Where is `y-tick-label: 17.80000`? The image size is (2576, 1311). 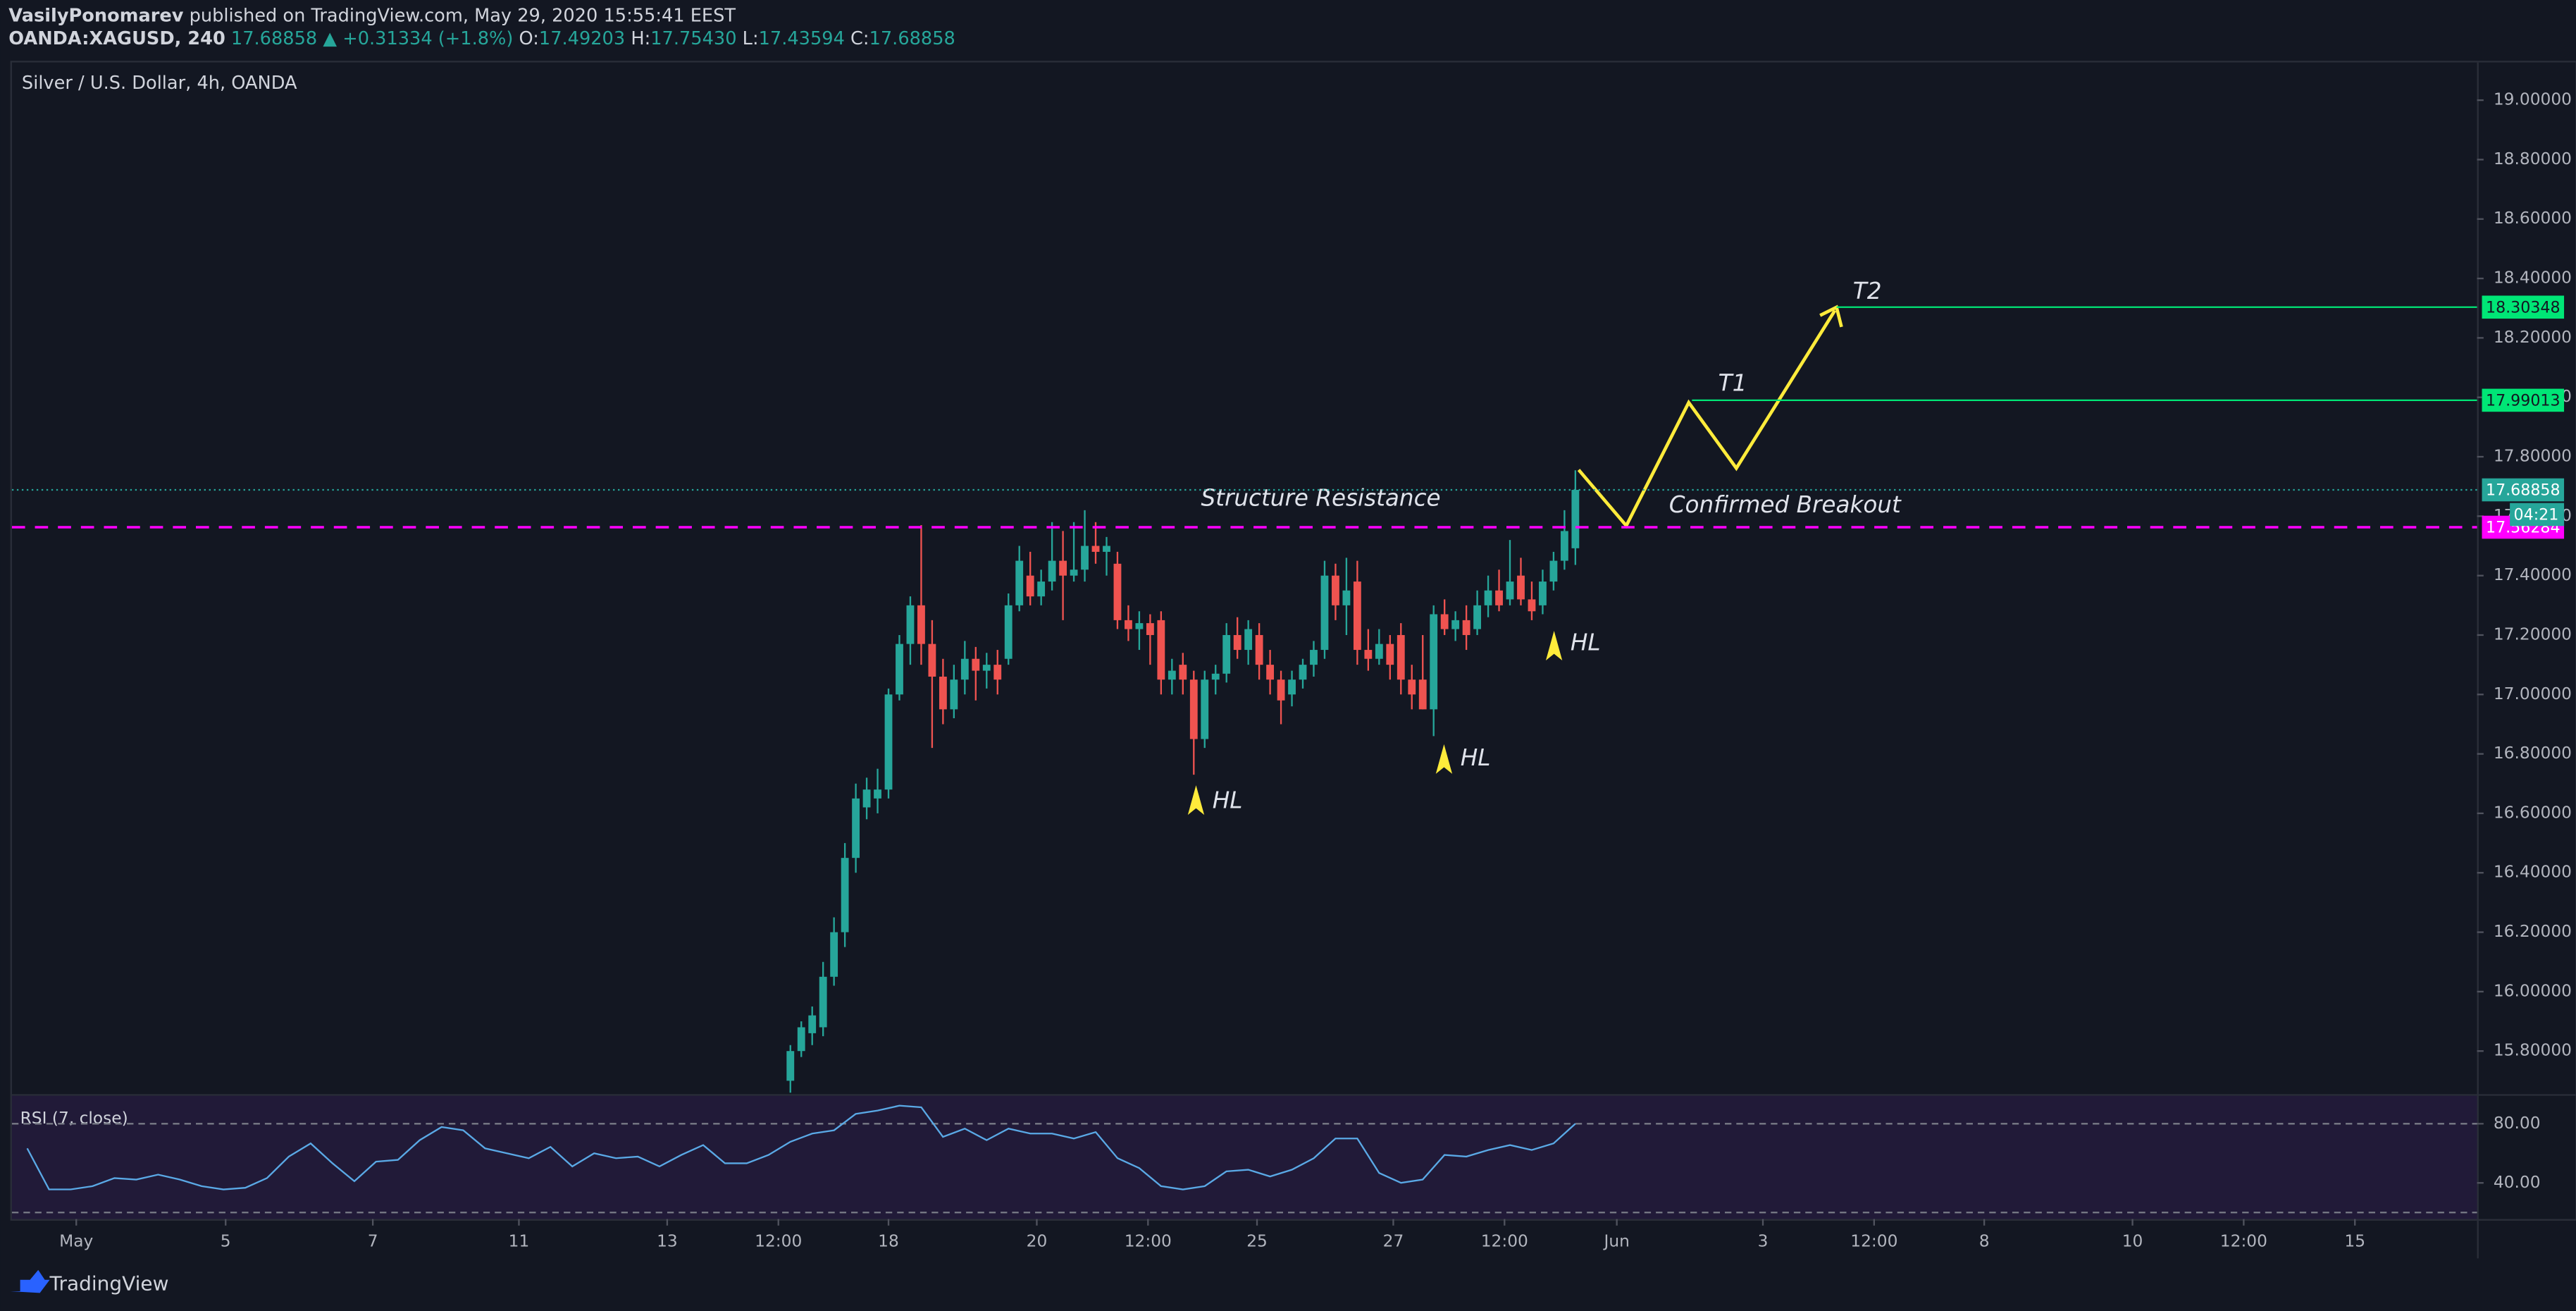
y-tick-label: 17.80000 is located at coordinates (2533, 457).